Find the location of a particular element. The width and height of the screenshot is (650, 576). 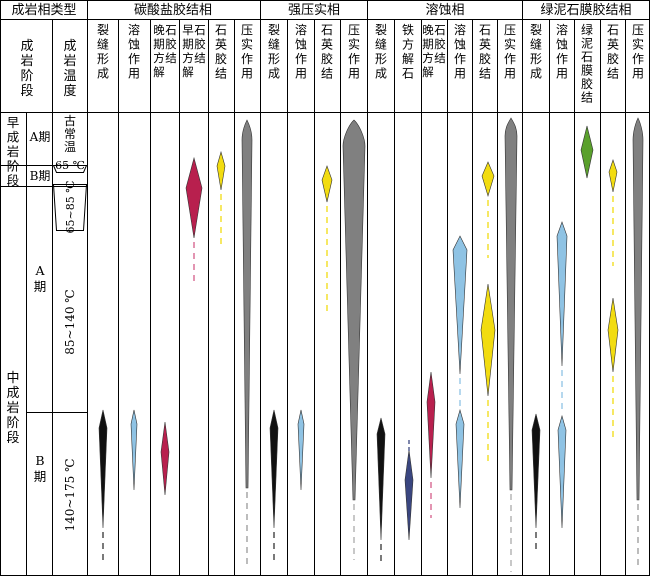

mark-compaction-quartz is located at coordinates (327, 238).